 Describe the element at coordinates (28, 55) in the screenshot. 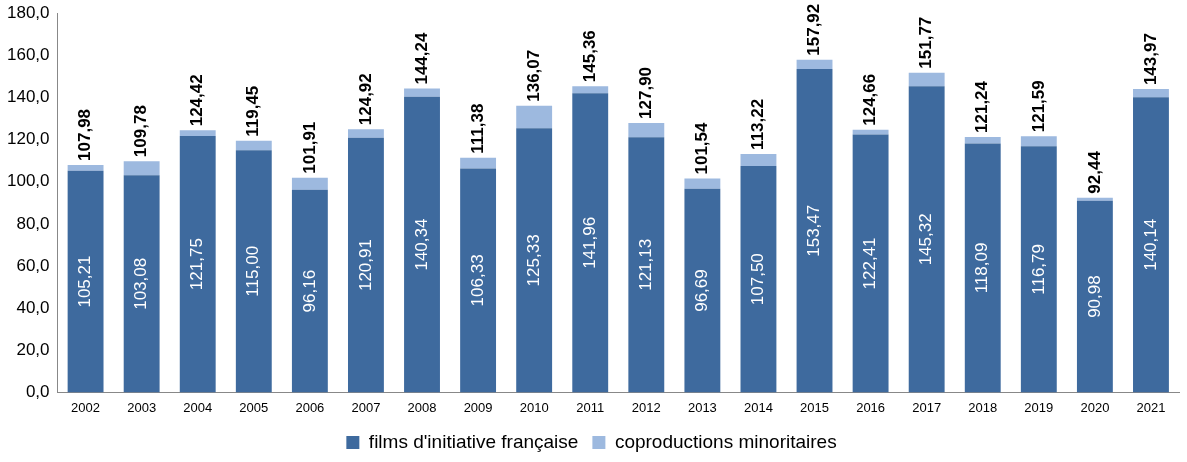

I see `y-tick-label: 160,0` at that location.